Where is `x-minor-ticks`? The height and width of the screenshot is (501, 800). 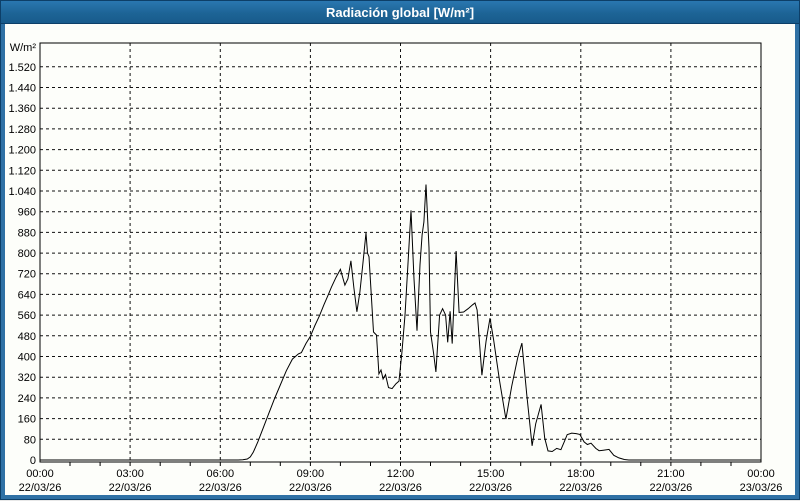
x-minor-ticks is located at coordinates (400, 464).